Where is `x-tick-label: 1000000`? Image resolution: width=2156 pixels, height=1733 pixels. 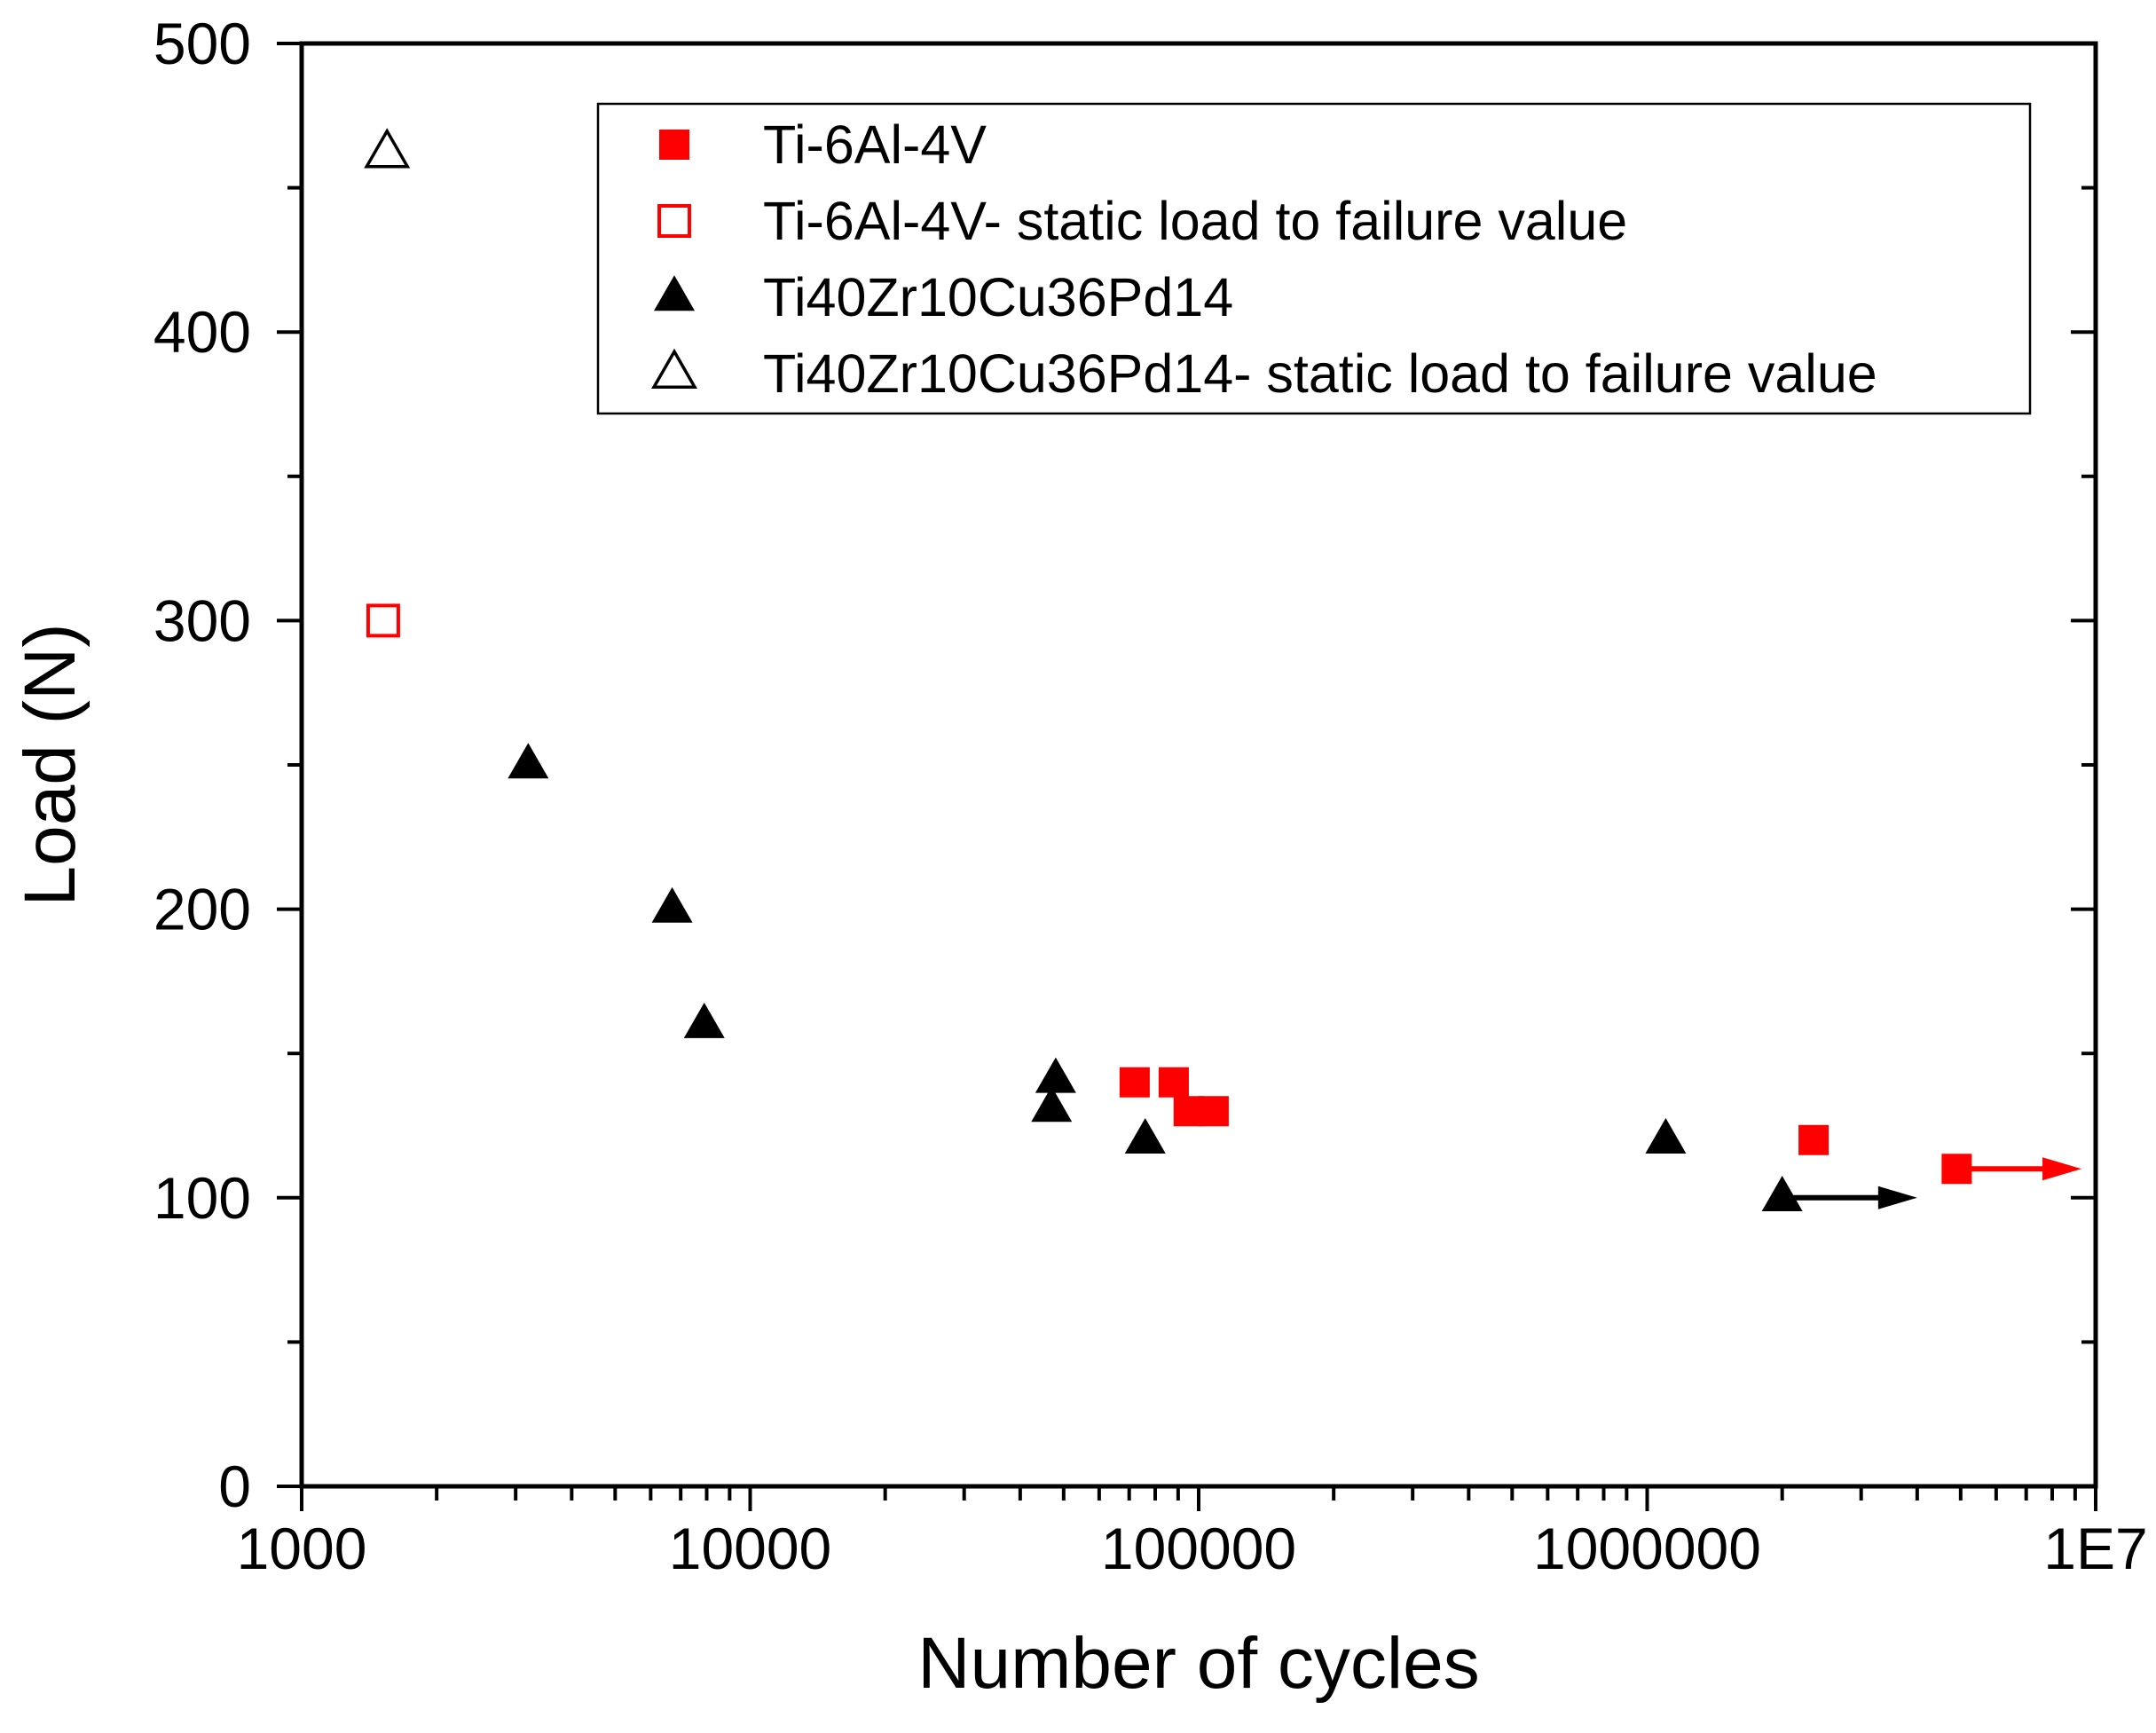 x-tick-label: 1000000 is located at coordinates (1647, 1549).